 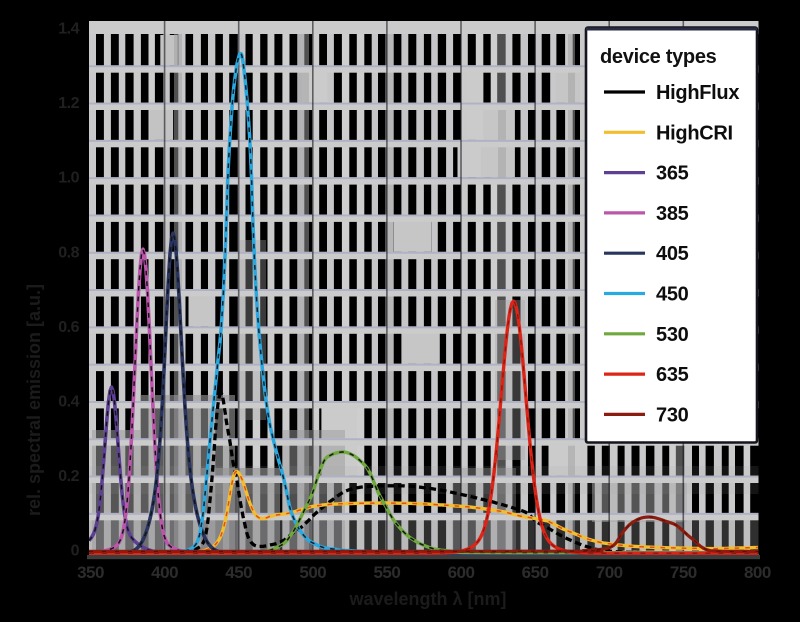 I want to click on svg-text: 0, so click(x=75, y=551).